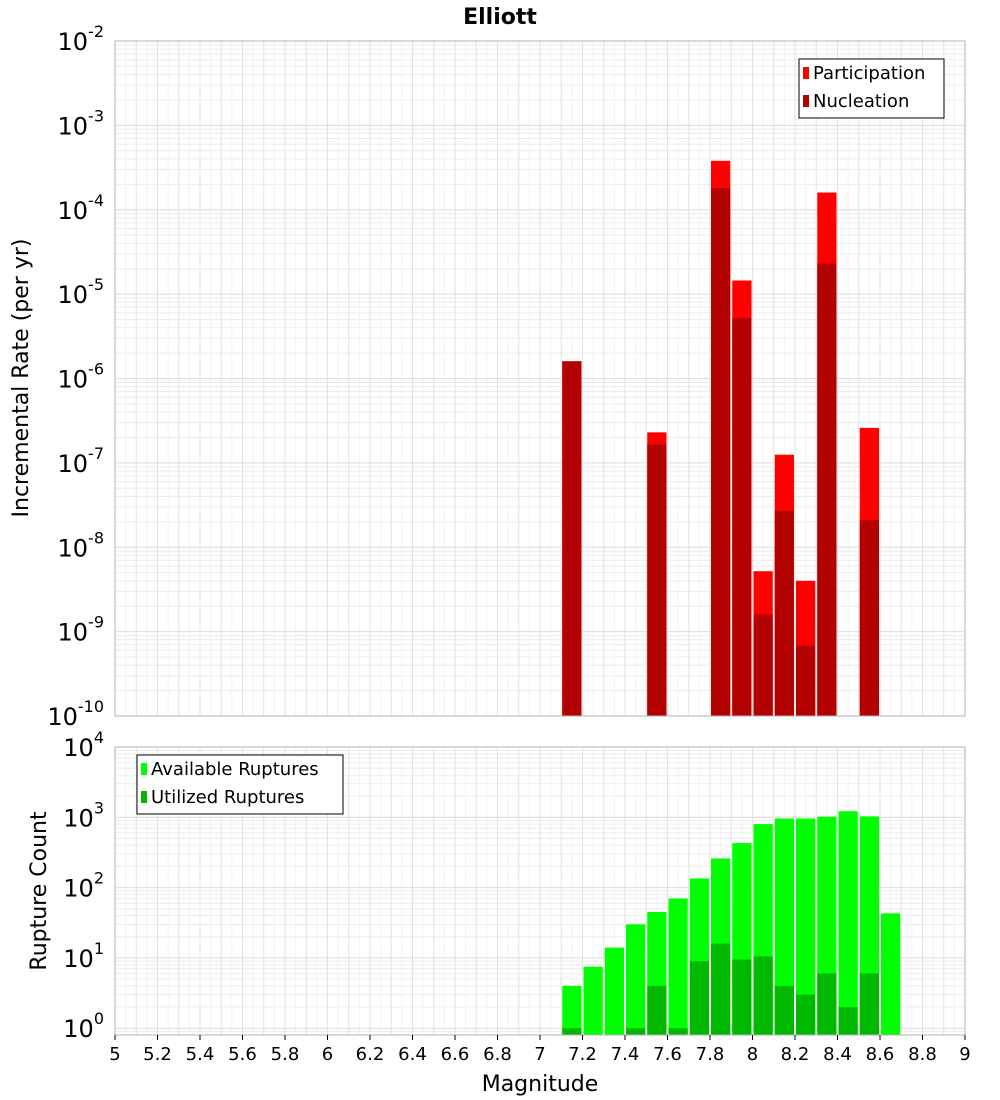  What do you see at coordinates (81, 377) in the screenshot?
I see `y-tick-label: 10⁻⁶` at bounding box center [81, 377].